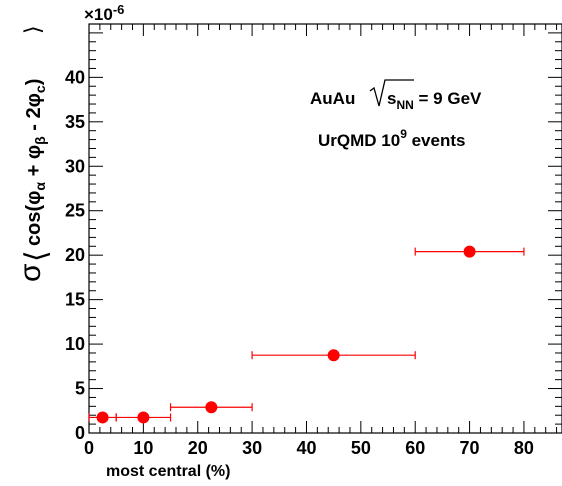  What do you see at coordinates (252, 448) in the screenshot?
I see `x-tick-label: 30` at bounding box center [252, 448].